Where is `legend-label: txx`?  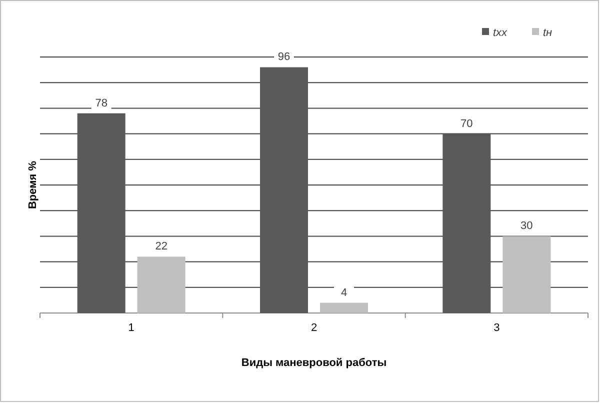 legend-label: txx is located at coordinates (500, 33).